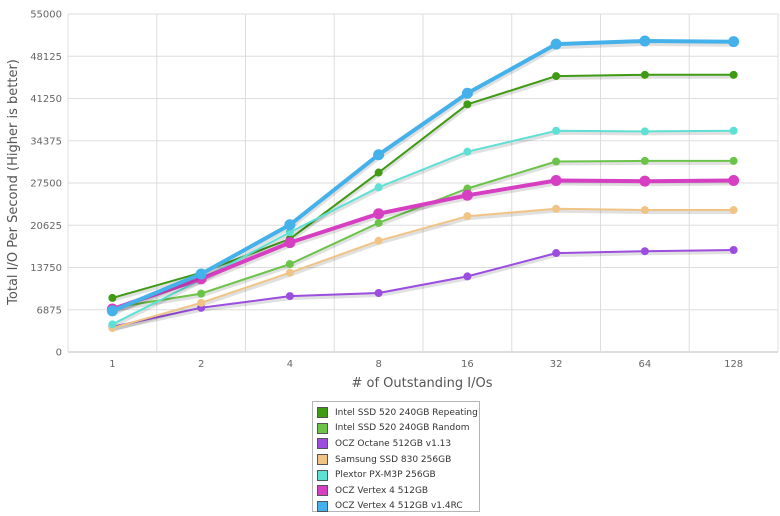 The height and width of the screenshot is (516, 780). I want to click on x-tick-label: 4, so click(290, 364).